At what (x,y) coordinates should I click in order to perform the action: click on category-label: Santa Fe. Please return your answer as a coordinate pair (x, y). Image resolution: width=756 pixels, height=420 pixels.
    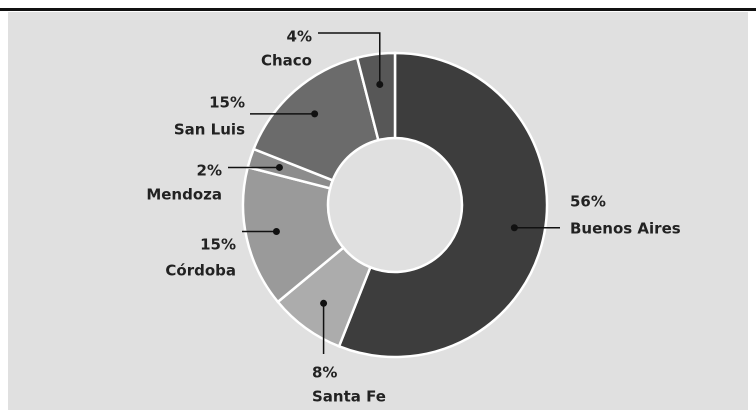
    Looking at the image, I should click on (349, 397).